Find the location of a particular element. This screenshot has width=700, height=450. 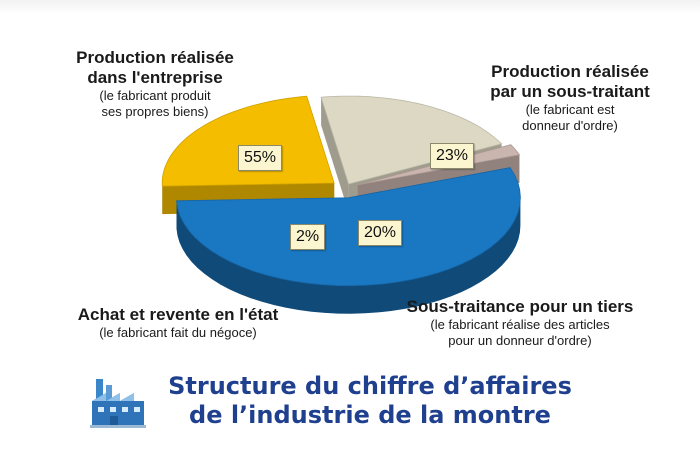

label-title-line: dans l'entreprise is located at coordinates (155, 77).